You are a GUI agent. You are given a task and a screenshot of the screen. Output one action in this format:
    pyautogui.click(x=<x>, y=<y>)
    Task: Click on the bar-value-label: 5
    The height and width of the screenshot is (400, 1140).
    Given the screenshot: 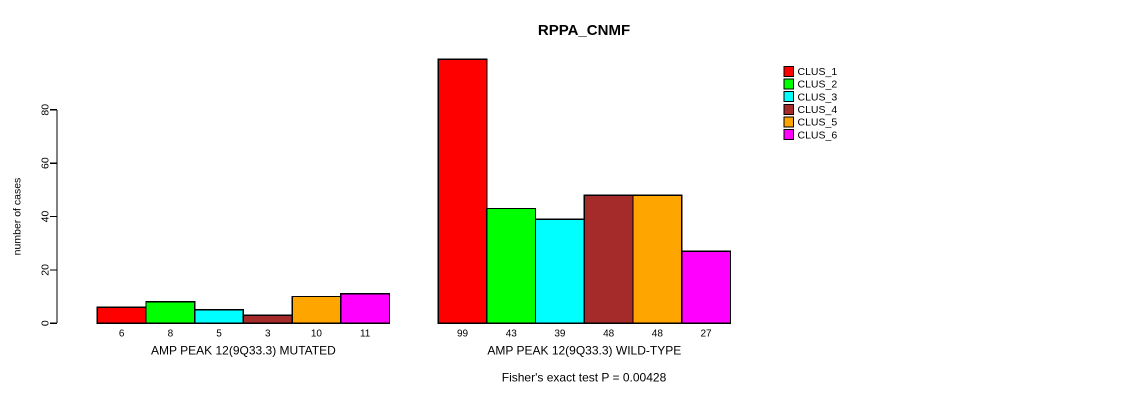 What is the action you would take?
    pyautogui.click(x=219, y=334)
    